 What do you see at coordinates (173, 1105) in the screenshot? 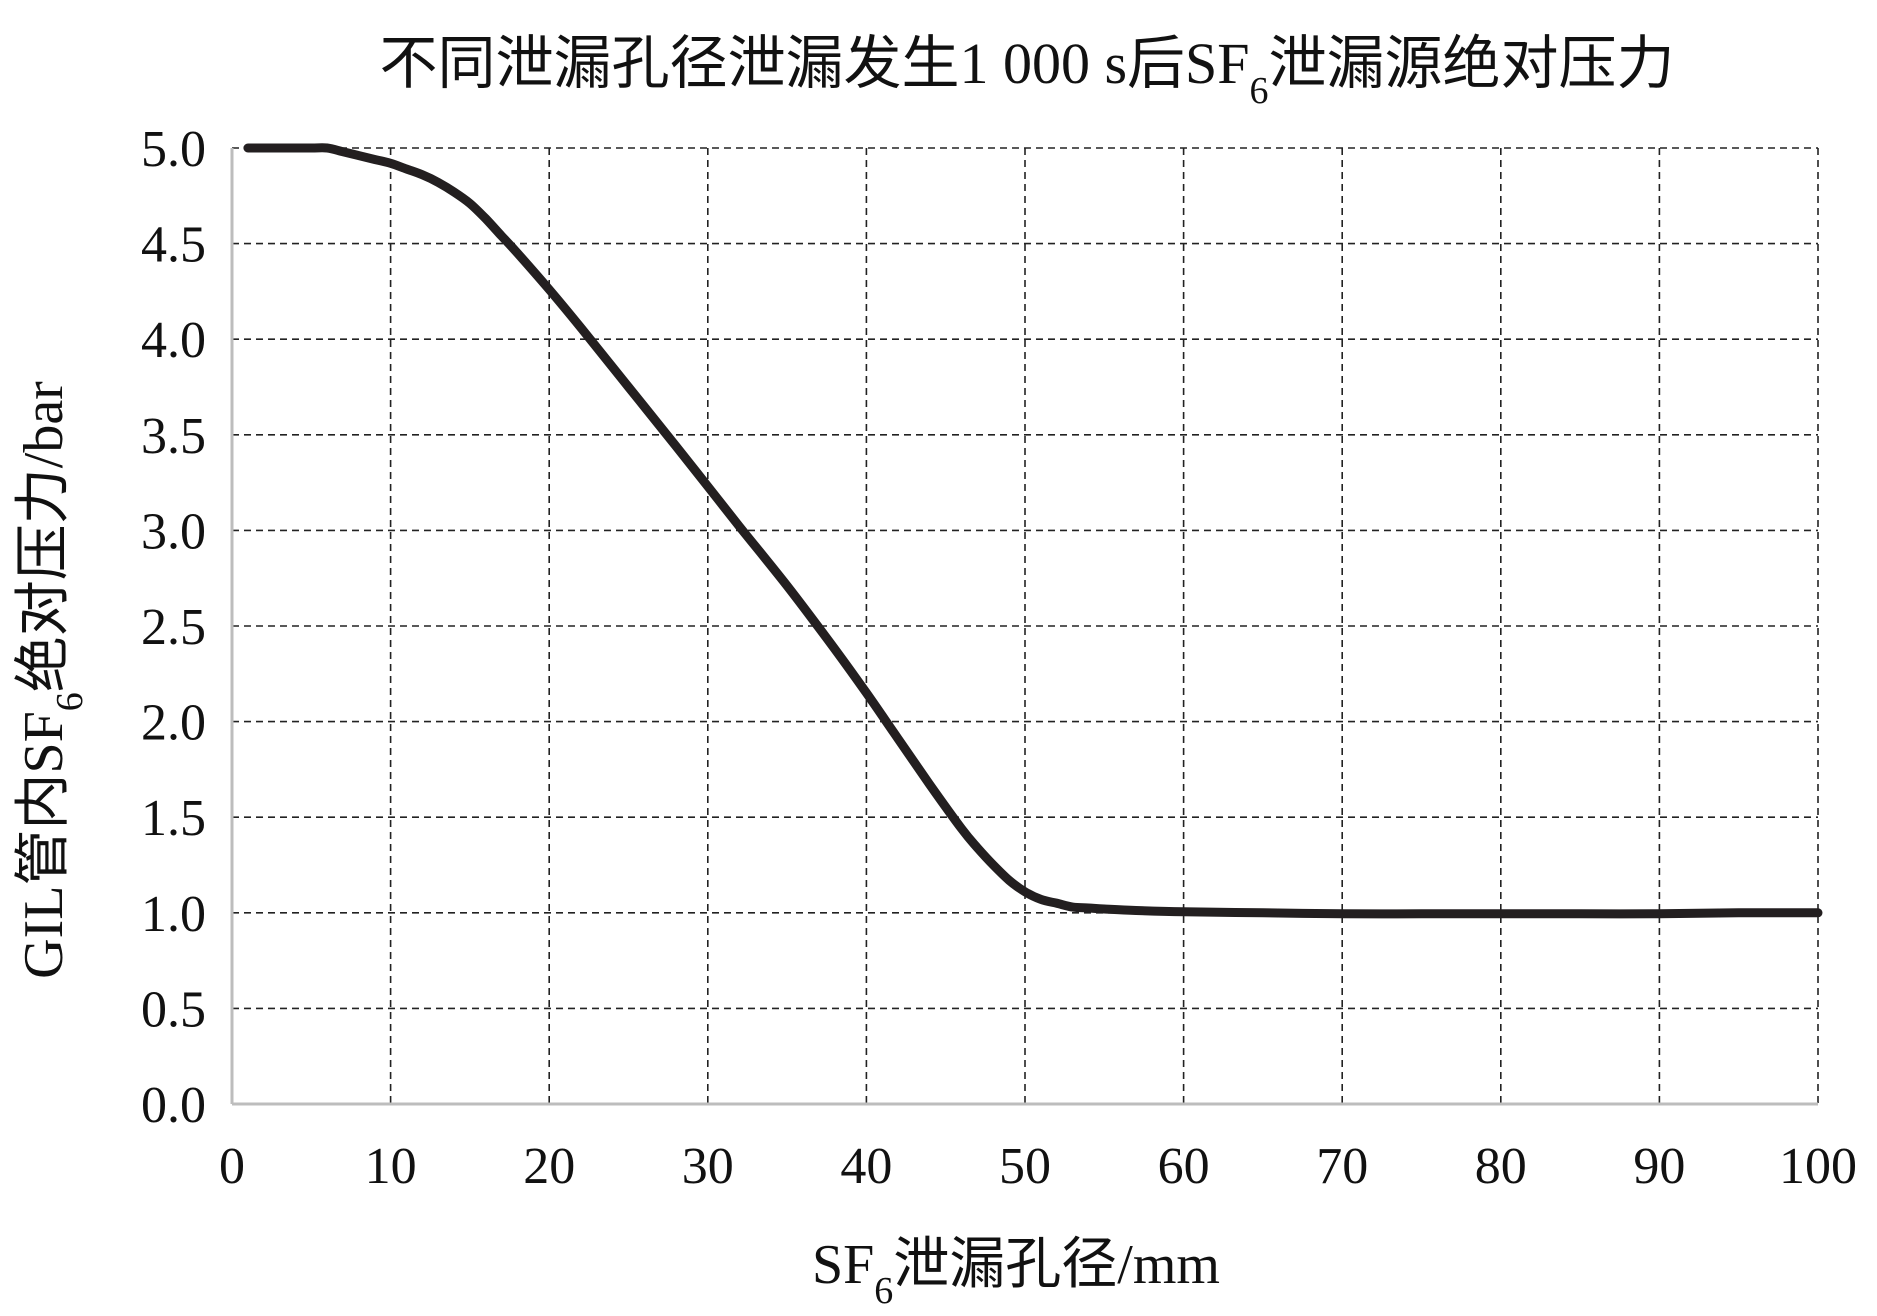
I see `y-tick-label: 0.0` at bounding box center [173, 1105].